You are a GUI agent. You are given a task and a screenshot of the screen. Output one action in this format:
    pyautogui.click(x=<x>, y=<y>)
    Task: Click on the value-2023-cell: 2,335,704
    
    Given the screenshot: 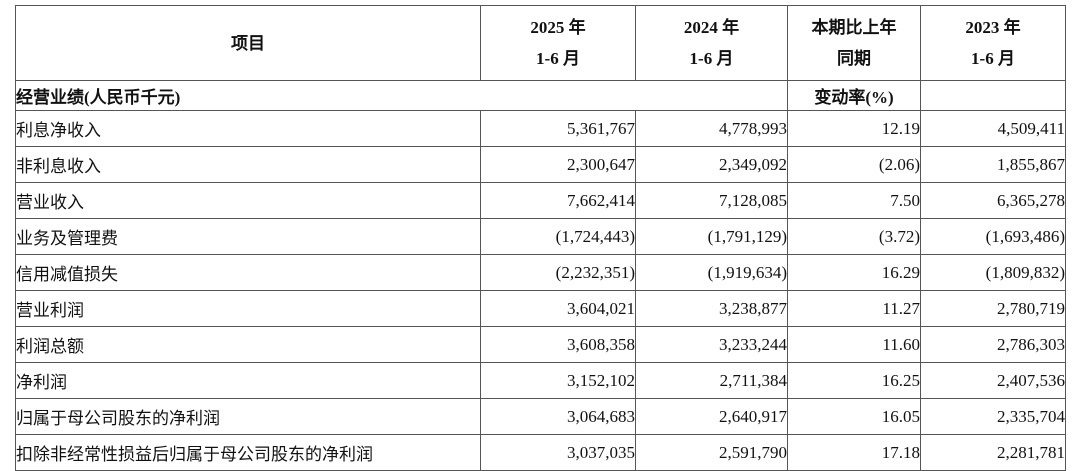 What is the action you would take?
    pyautogui.click(x=993, y=416)
    